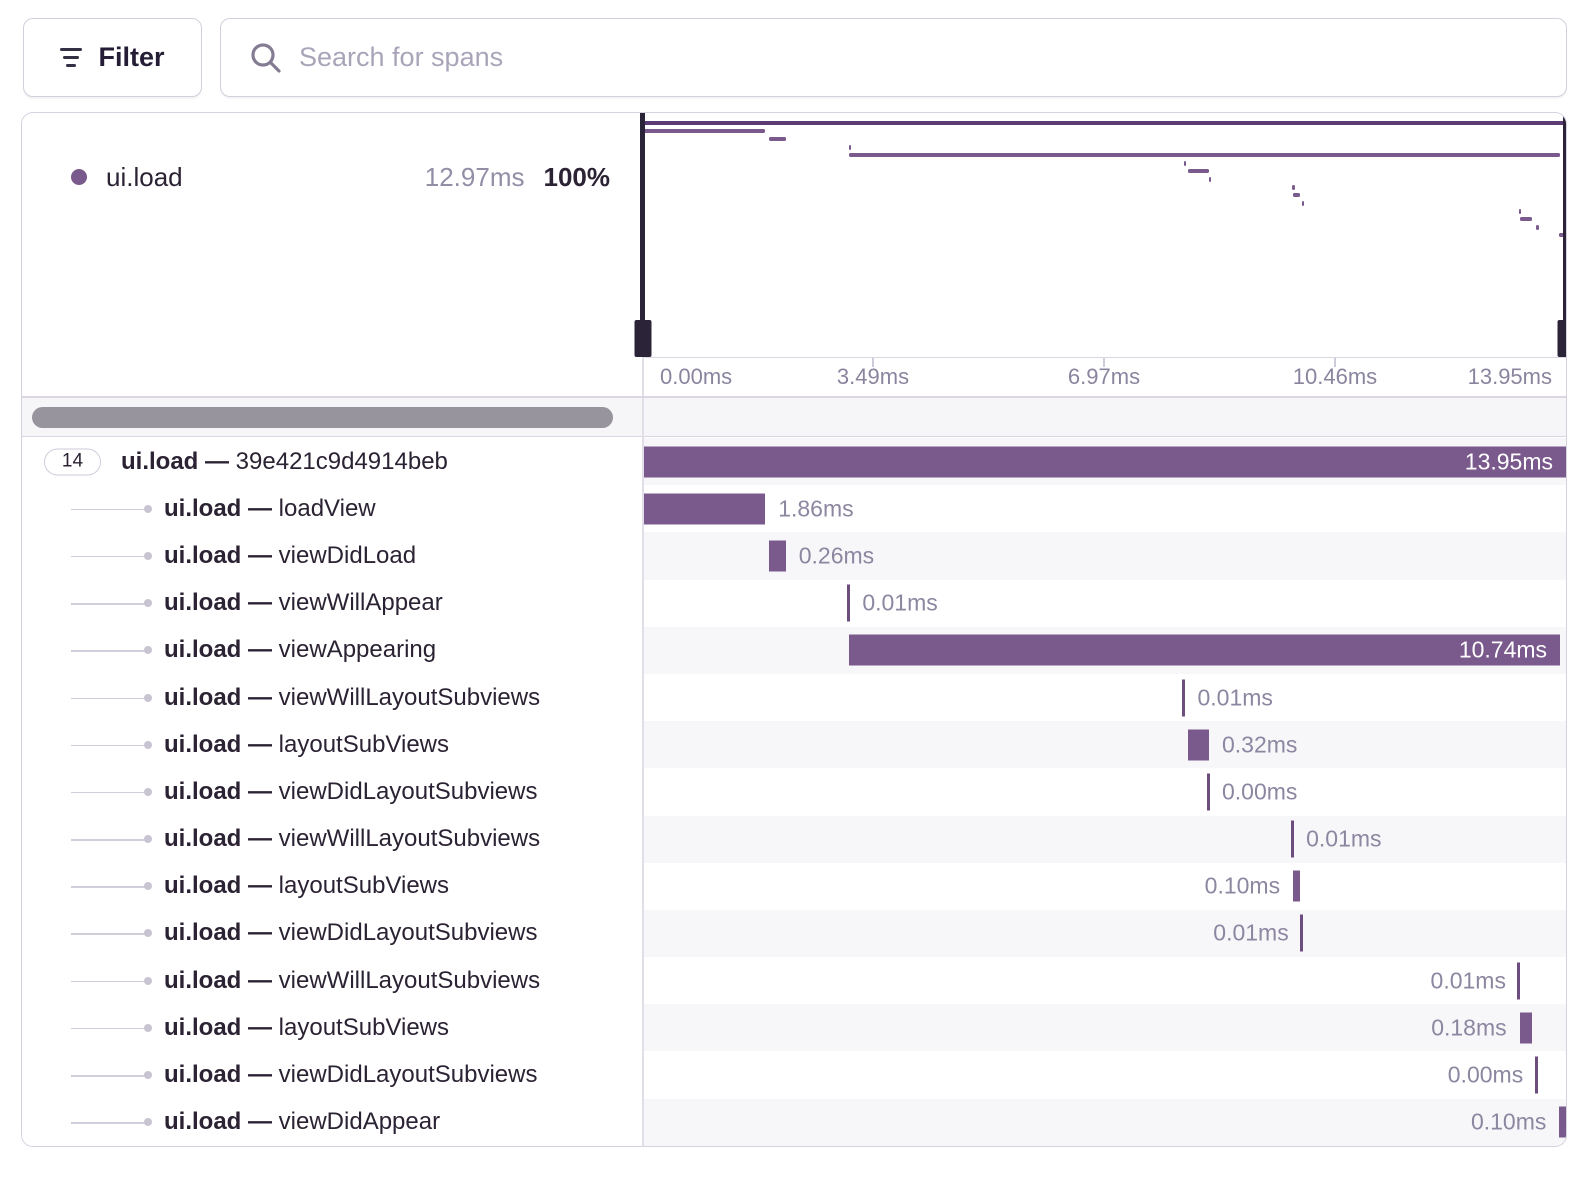  I want to click on span-waterfall-cell: 0.10ms, so click(1104, 886).